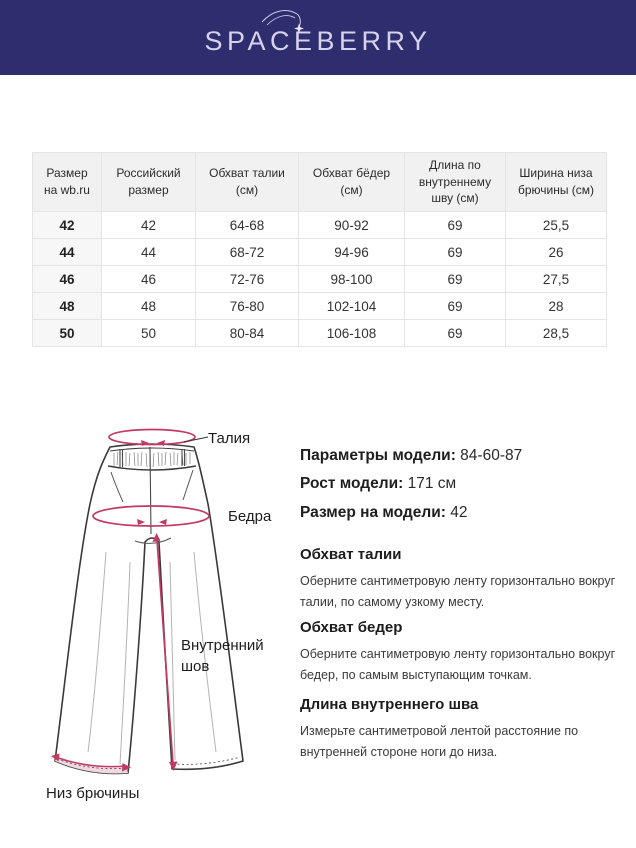 The height and width of the screenshot is (848, 636). I want to click on model-params-value: 84-60-87, so click(491, 455).